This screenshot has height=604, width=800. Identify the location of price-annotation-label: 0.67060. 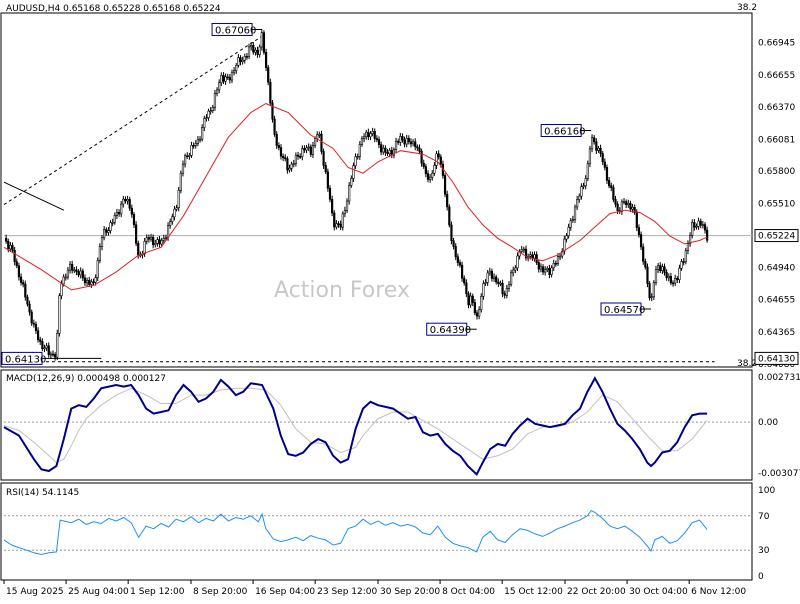
(235, 30).